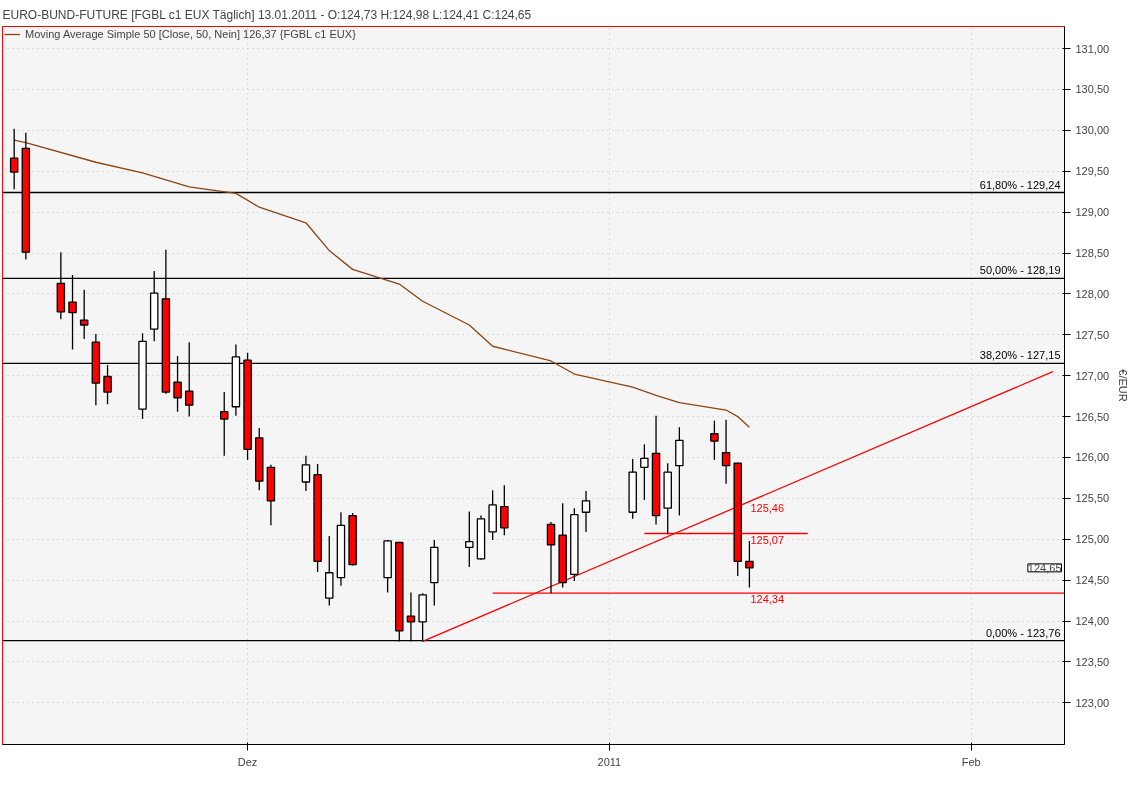  Describe the element at coordinates (971, 761) in the screenshot. I see `x-tick-label: Feb` at that location.